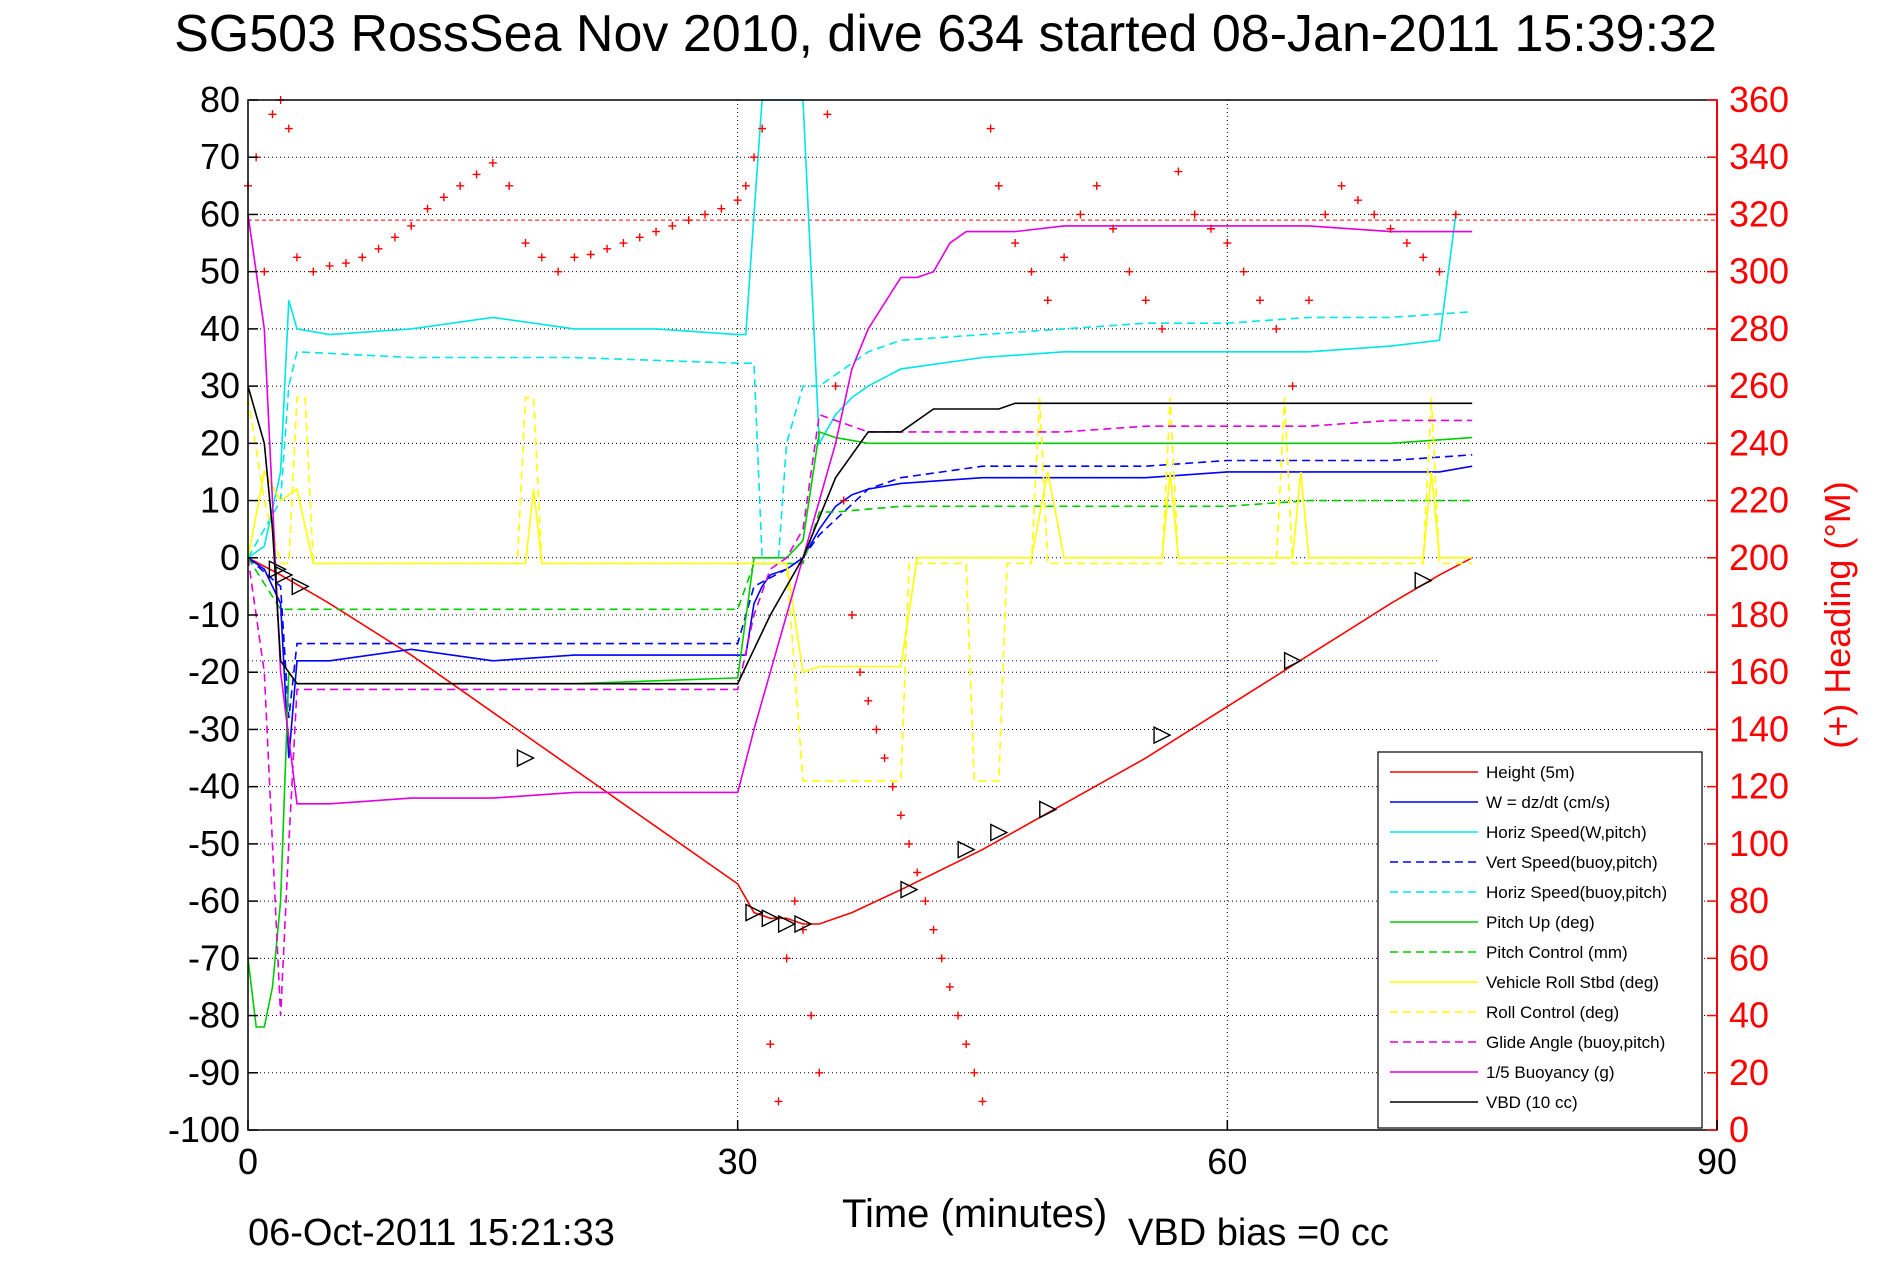 The width and height of the screenshot is (1891, 1262). Describe the element at coordinates (1759, 385) in the screenshot. I see `y2-tick-label: 260` at that location.